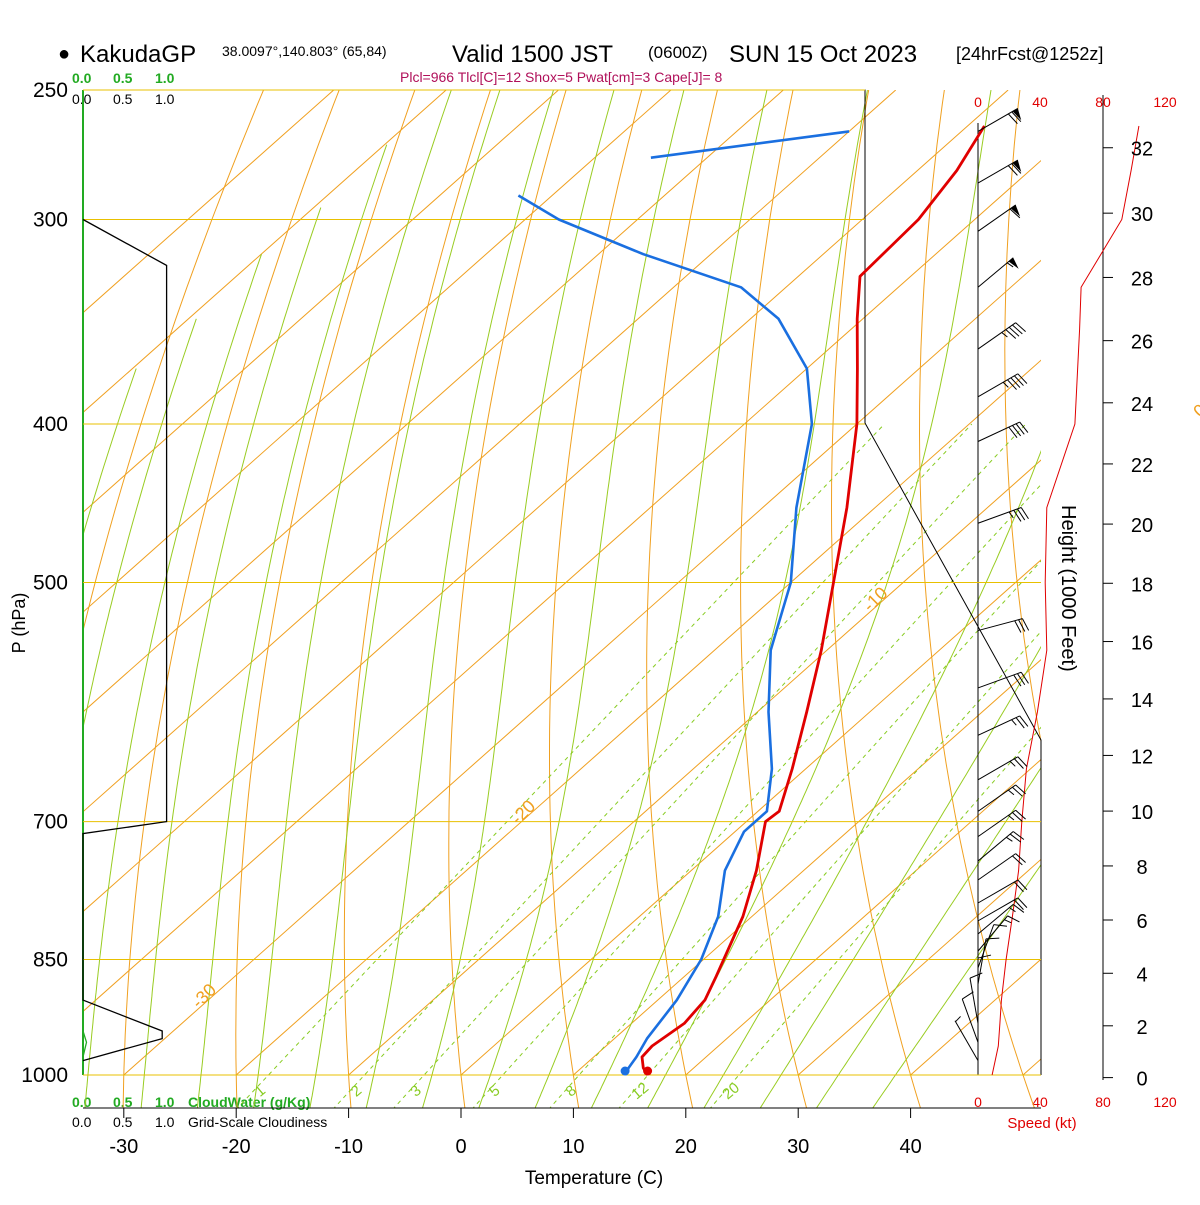 The width and height of the screenshot is (1200, 1205). I want to click on cloudwater-tick-top-2: 1.0, so click(165, 78).